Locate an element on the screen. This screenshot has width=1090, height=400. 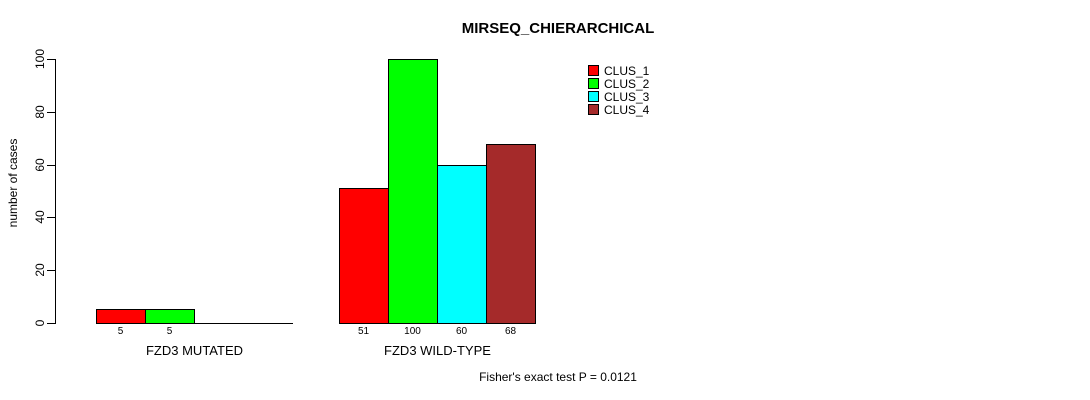
y-axis-title: number of cases is located at coordinates (13, 183).